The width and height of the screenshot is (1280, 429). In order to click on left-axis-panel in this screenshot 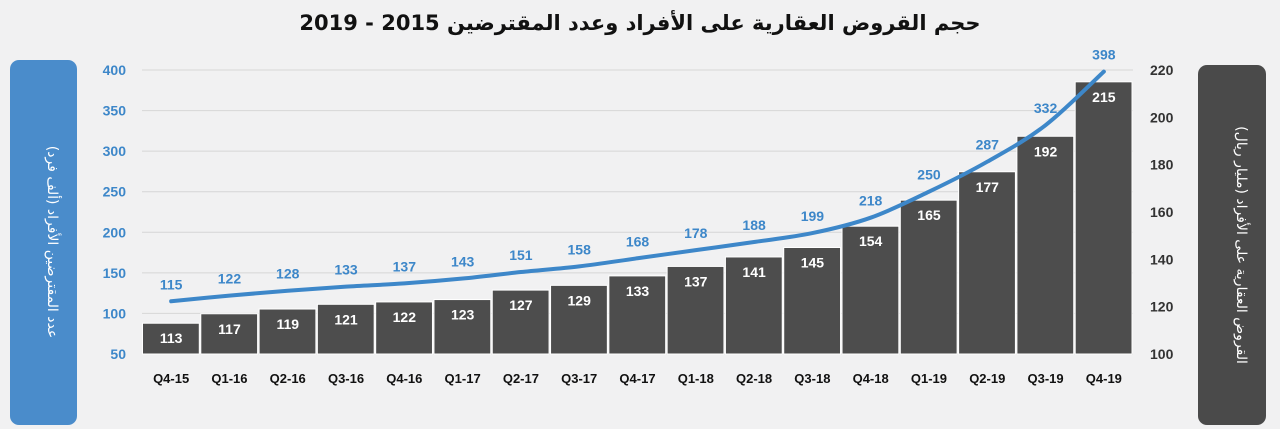, I will do `click(43, 242)`.